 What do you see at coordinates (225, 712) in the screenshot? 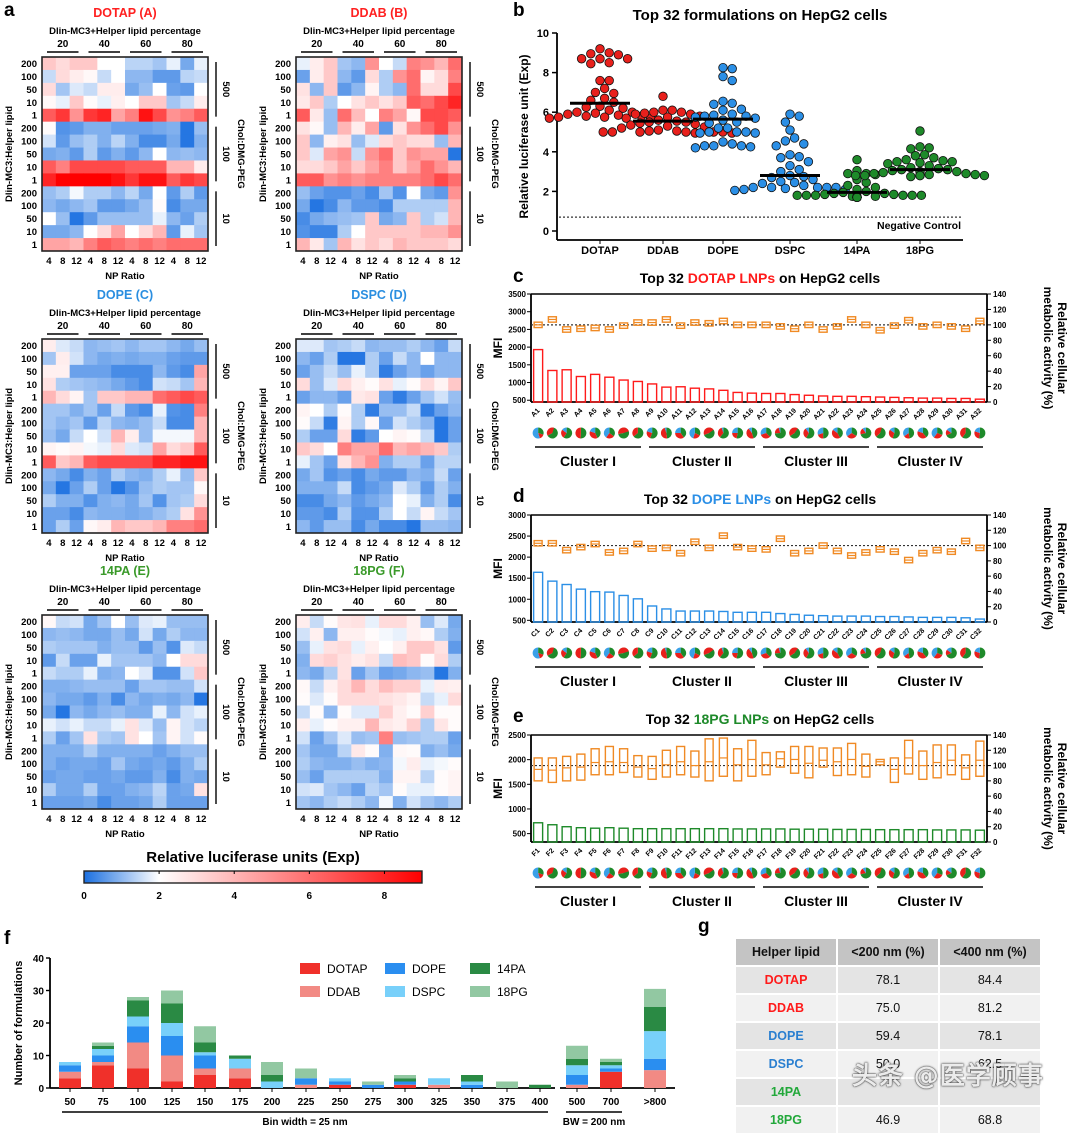
I see `row-group-label: 100` at bounding box center [225, 712].